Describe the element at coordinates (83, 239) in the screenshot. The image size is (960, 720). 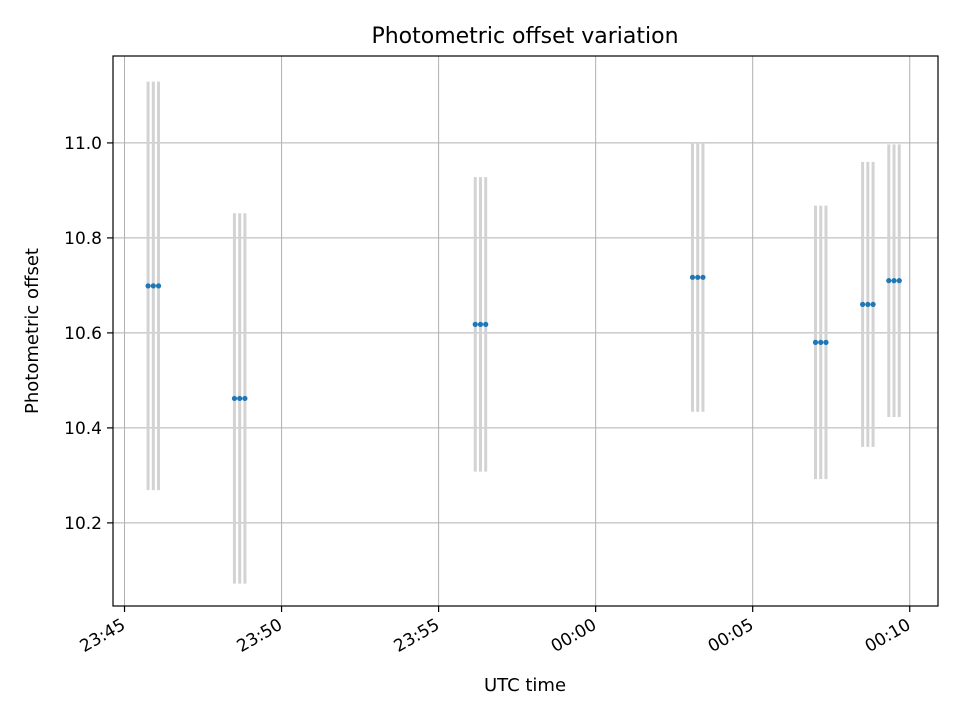
I see `y-tick-label: 10.8` at that location.